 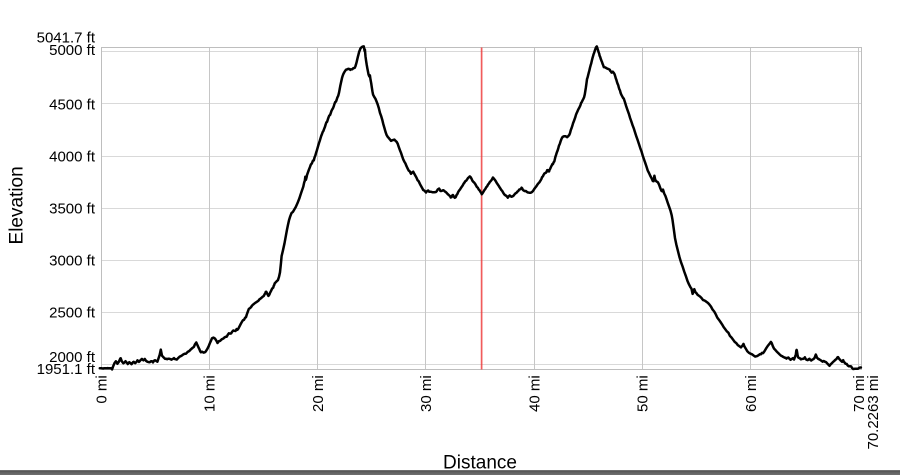 I want to click on svg-text: 20 mi, so click(x=318, y=393).